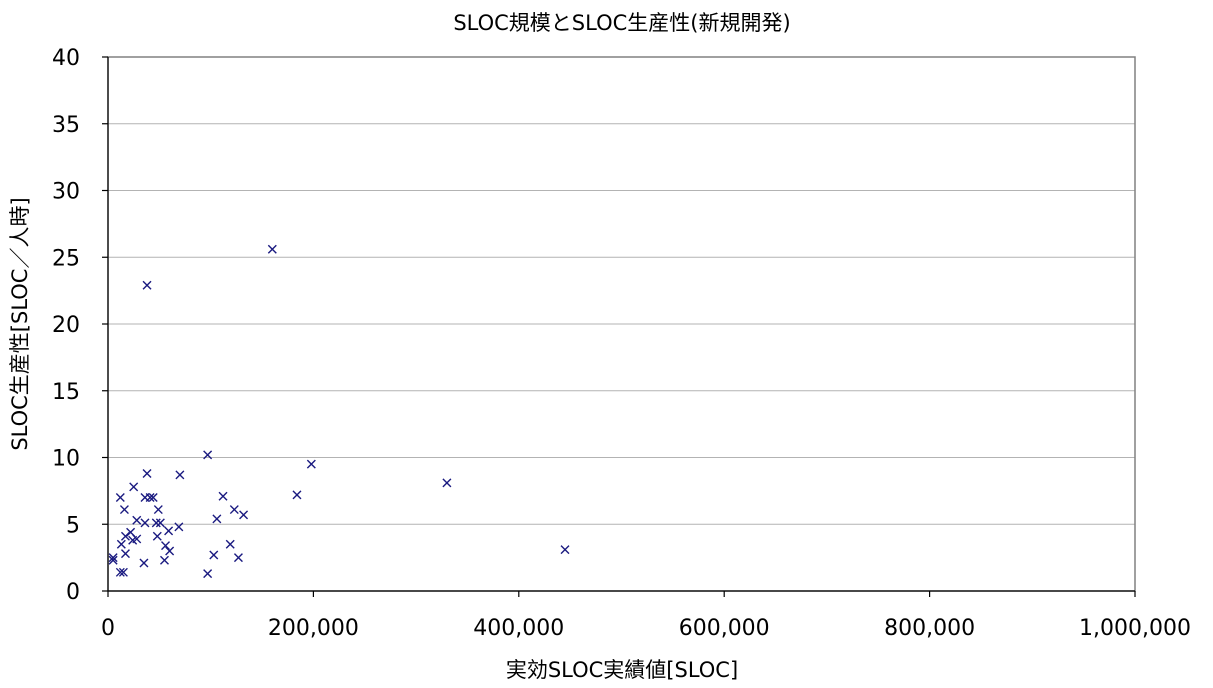  I want to click on y-tick-label: 35, so click(66, 125).